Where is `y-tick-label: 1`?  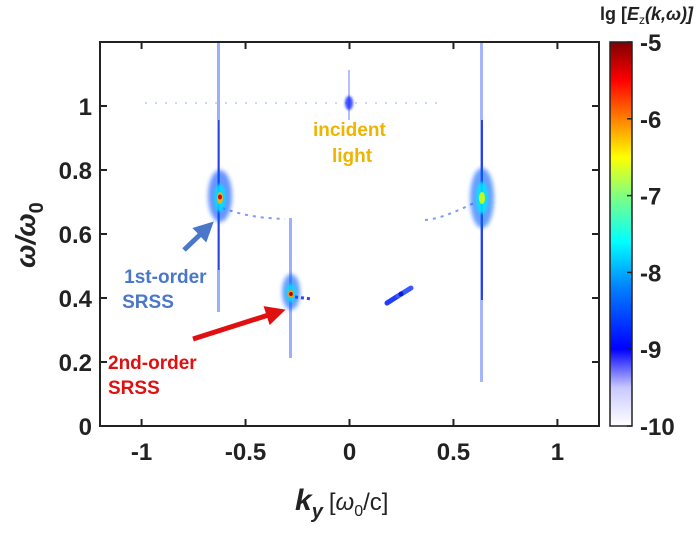 y-tick-label: 1 is located at coordinates (85, 107).